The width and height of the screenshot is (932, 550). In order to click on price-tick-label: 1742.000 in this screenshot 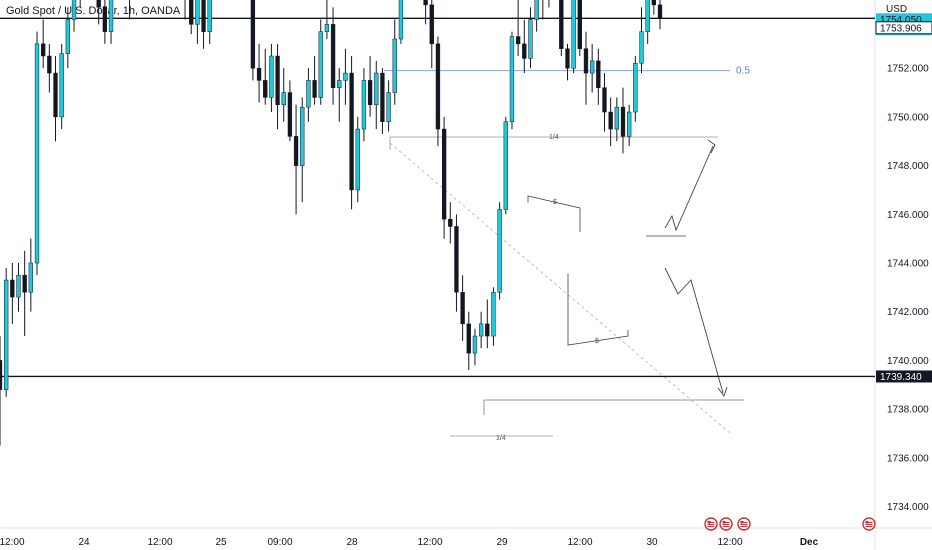, I will do `click(908, 312)`.